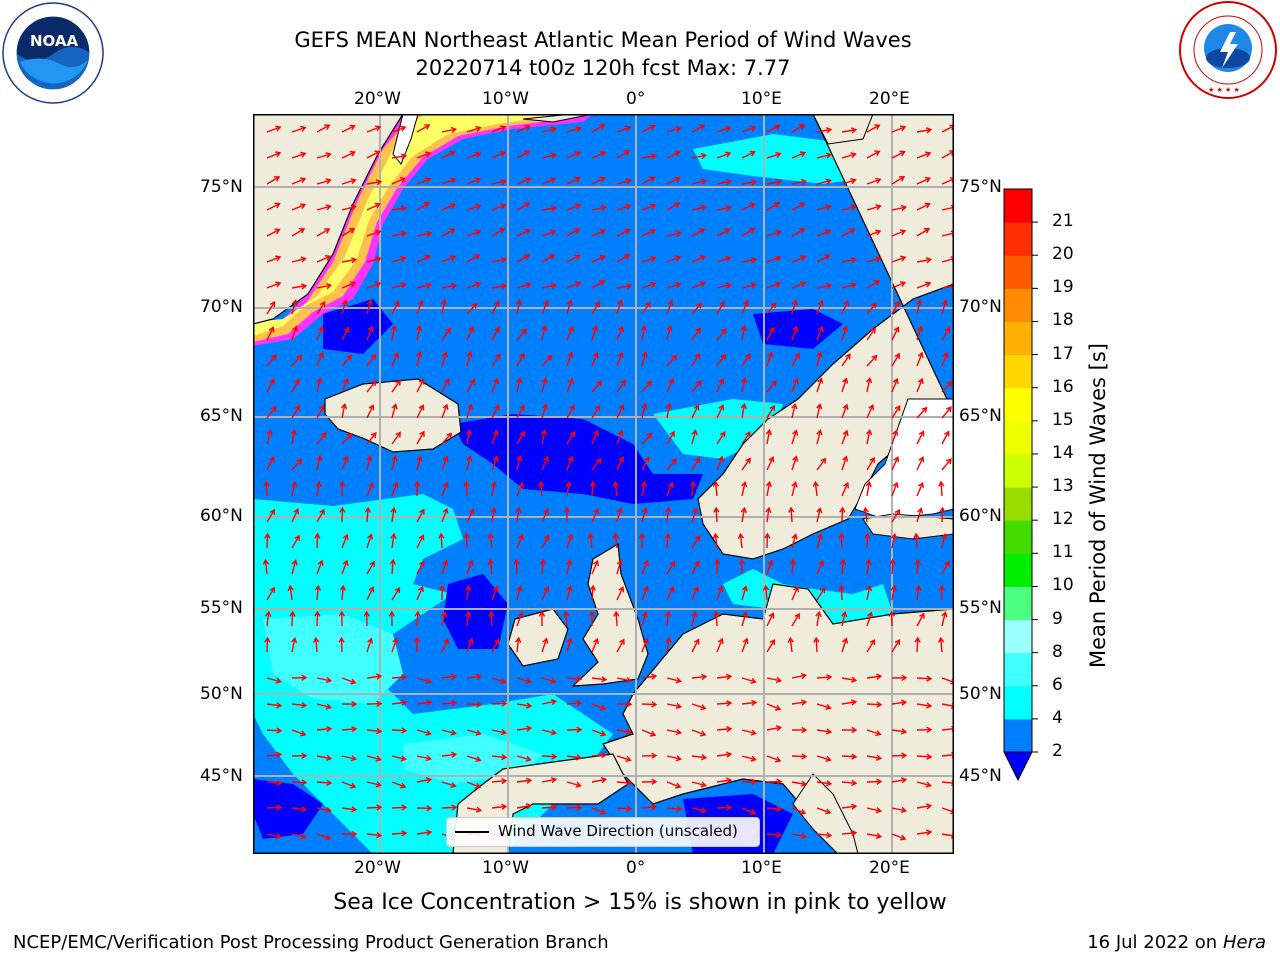 The width and height of the screenshot is (1280, 960). What do you see at coordinates (1063, 452) in the screenshot?
I see `colorbar-tick-label: 14` at bounding box center [1063, 452].